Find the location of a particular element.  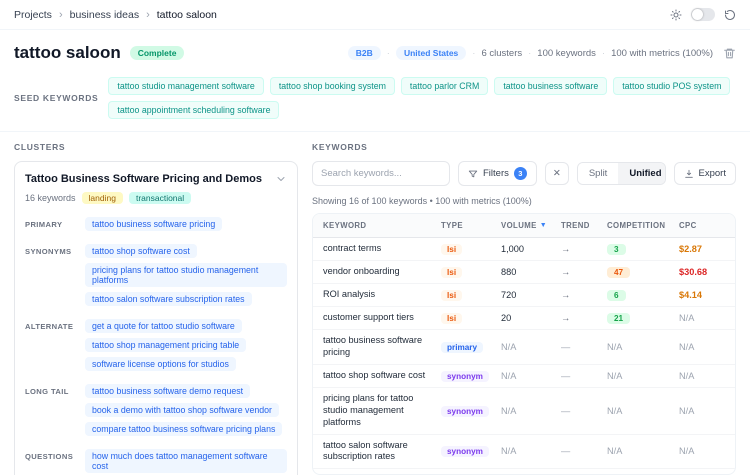

column-header-keyword: KEYWORD is located at coordinates (378, 225).